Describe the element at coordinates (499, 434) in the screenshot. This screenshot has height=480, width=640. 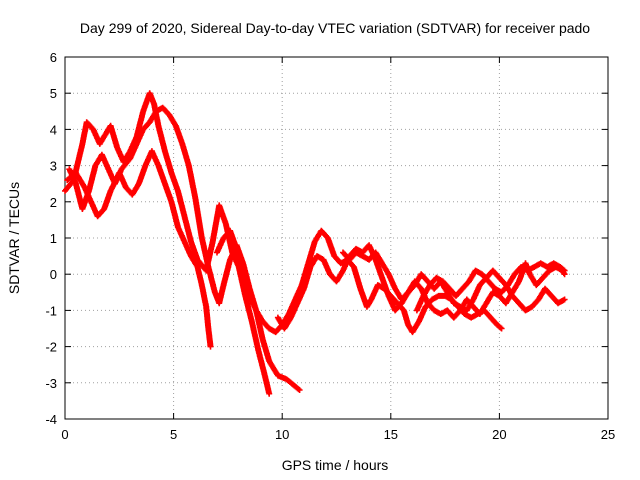
I see `x-tick-label: 20` at that location.